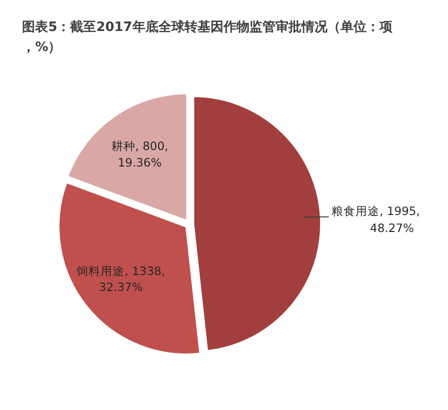 This screenshot has width=448, height=410. I want to click on slice-label: 粮食用途, 1995, 48.27%, so click(376, 220).